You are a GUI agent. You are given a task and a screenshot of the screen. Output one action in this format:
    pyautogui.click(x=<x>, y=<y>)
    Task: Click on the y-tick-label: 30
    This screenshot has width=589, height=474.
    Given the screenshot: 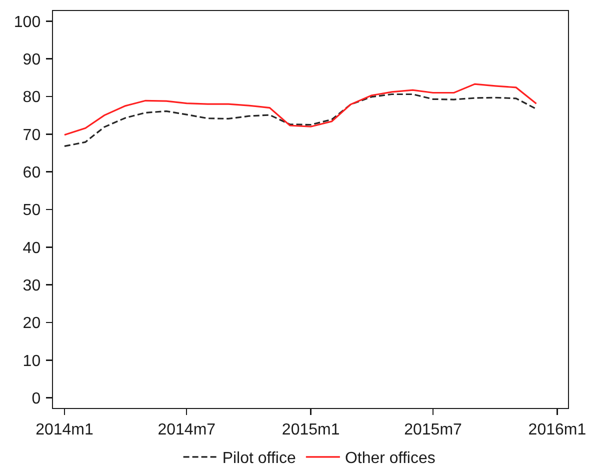 What is the action you would take?
    pyautogui.click(x=31, y=285)
    